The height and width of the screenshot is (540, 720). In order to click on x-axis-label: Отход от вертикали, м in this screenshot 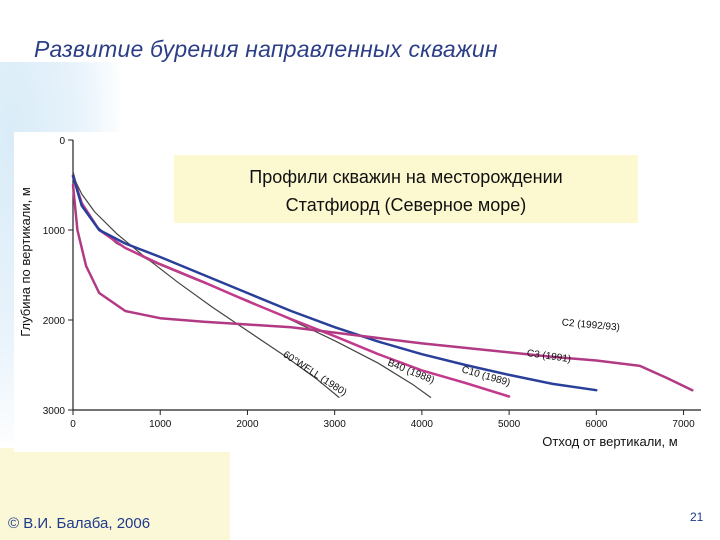, I will do `click(609, 441)`.